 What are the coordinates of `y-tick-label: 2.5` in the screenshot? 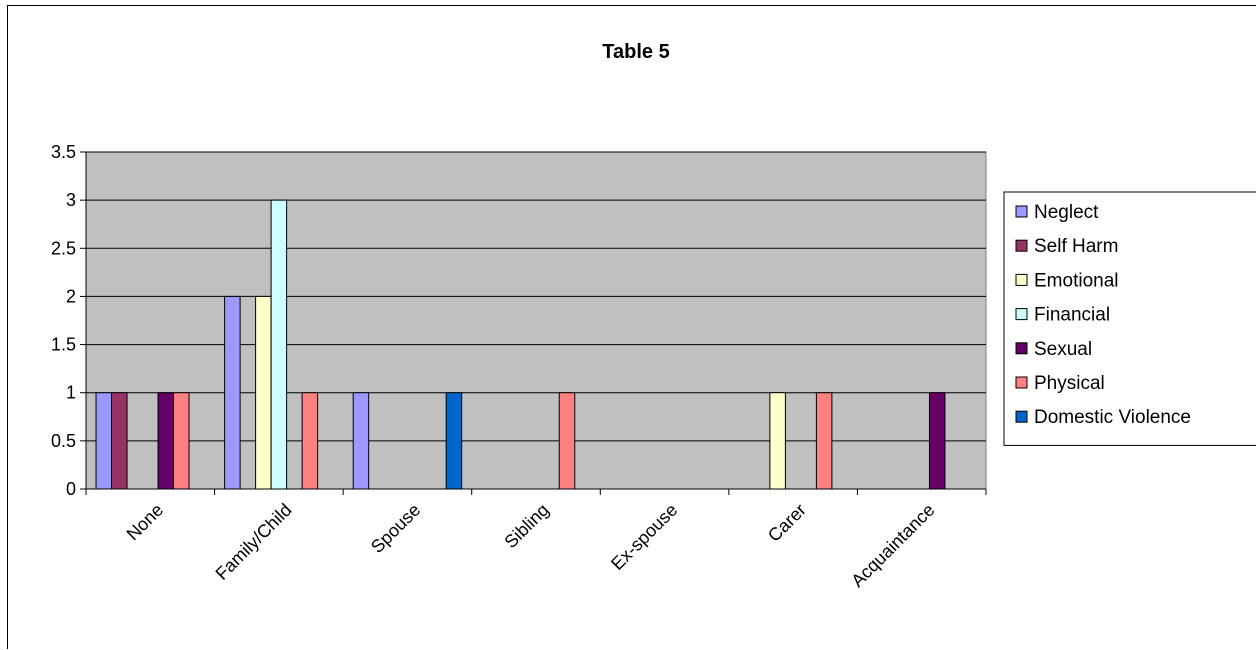 It's located at (63, 248).